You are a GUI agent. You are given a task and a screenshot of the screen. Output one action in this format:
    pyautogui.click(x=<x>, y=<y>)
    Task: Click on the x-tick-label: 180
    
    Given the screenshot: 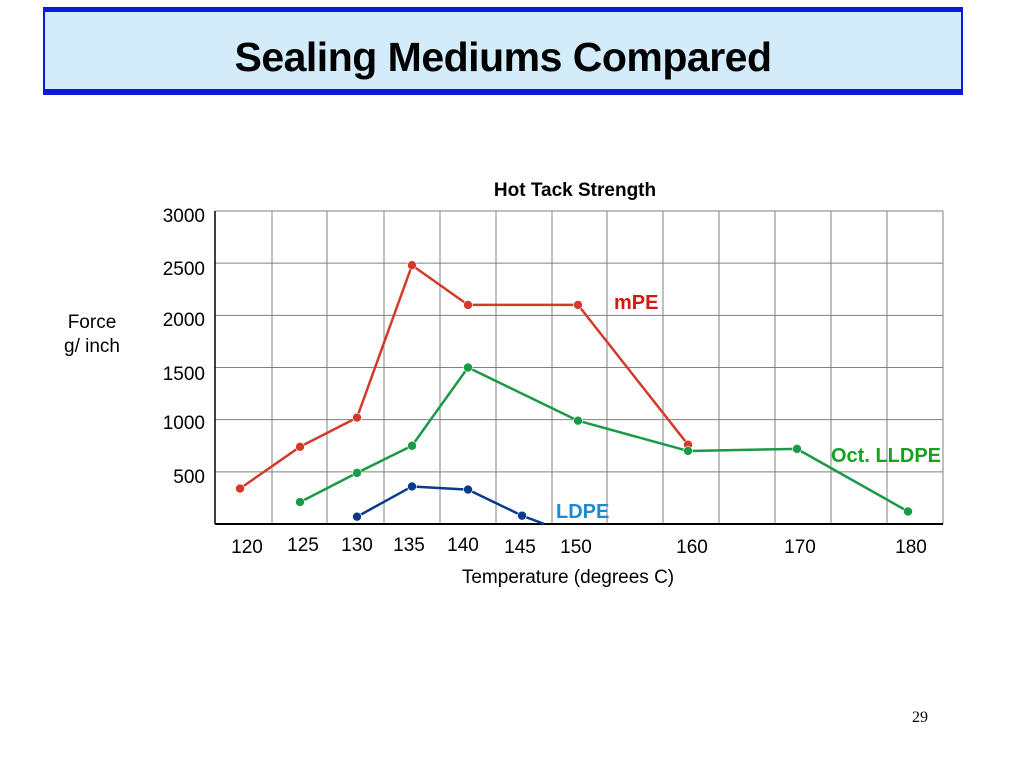 What is the action you would take?
    pyautogui.click(x=911, y=547)
    